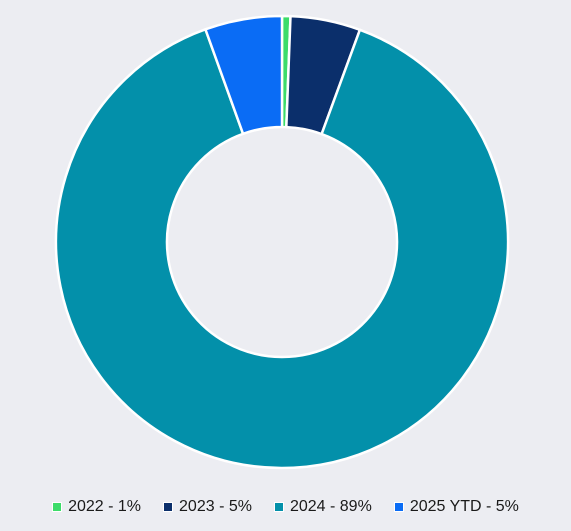 The width and height of the screenshot is (571, 531). I want to click on legend-item-2024: 2024 - 89%, so click(322, 507).